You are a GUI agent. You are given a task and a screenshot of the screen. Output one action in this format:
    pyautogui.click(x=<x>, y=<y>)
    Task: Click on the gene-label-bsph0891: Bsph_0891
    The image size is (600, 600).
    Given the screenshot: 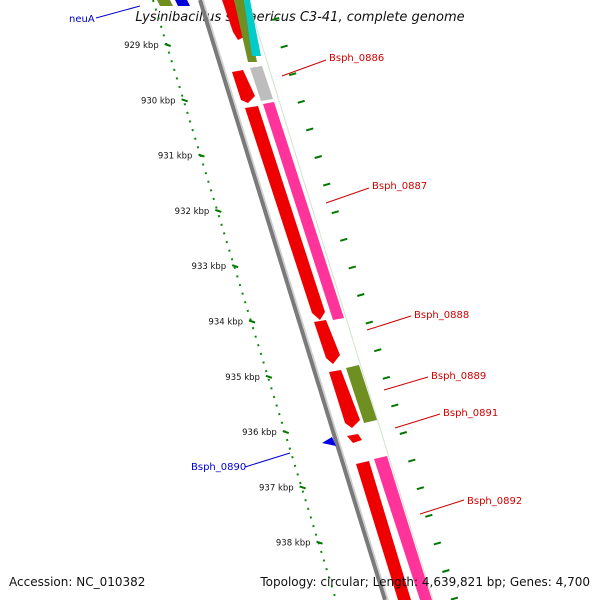 What is the action you would take?
    pyautogui.click(x=470, y=413)
    